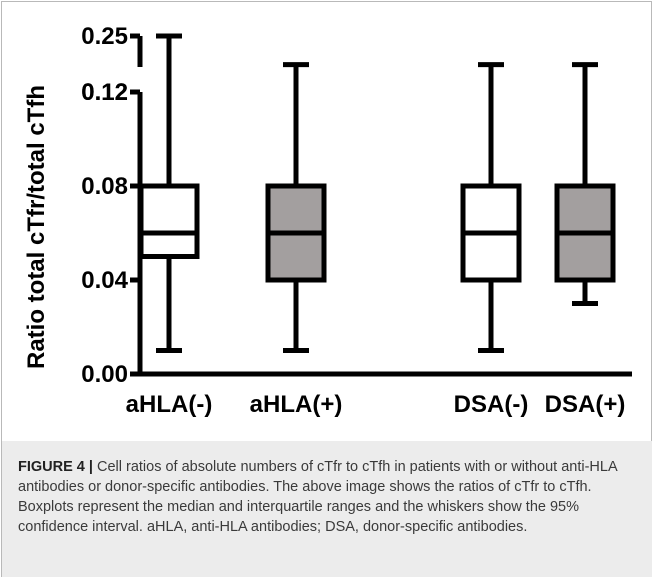 The image size is (654, 579). What do you see at coordinates (104, 280) in the screenshot?
I see `y-tick-label: 0.04` at bounding box center [104, 280].